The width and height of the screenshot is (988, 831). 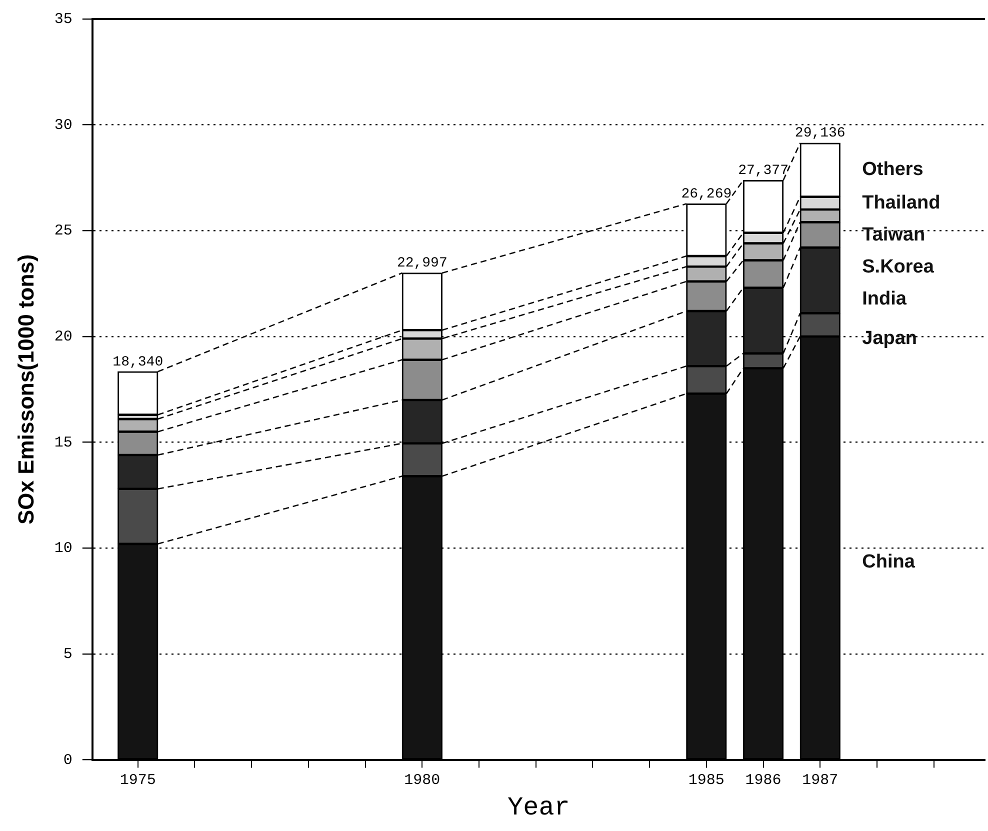 I want to click on total-label: 26,269, so click(x=706, y=194).